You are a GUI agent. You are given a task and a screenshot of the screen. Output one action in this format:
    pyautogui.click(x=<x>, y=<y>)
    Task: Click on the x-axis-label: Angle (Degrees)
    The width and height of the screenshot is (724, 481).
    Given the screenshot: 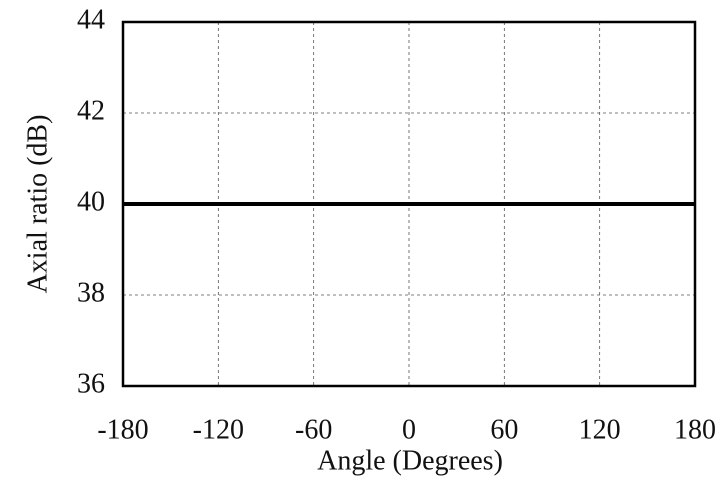 What is the action you would take?
    pyautogui.click(x=410, y=460)
    